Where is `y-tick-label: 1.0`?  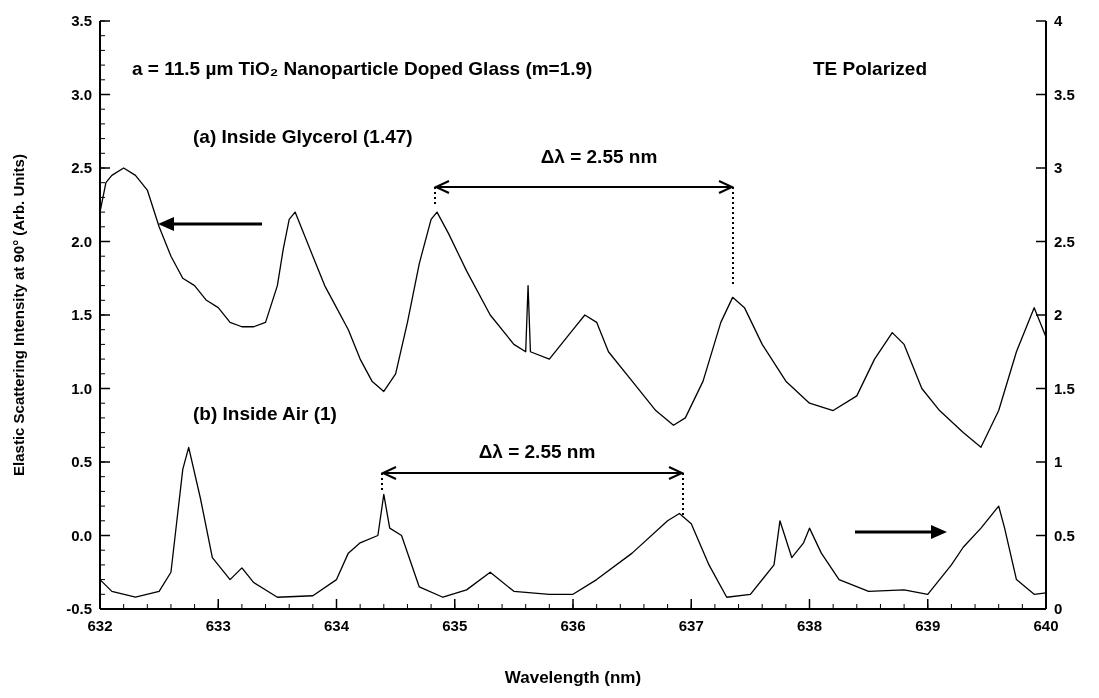
y-tick-label: 1.0 is located at coordinates (81, 388).